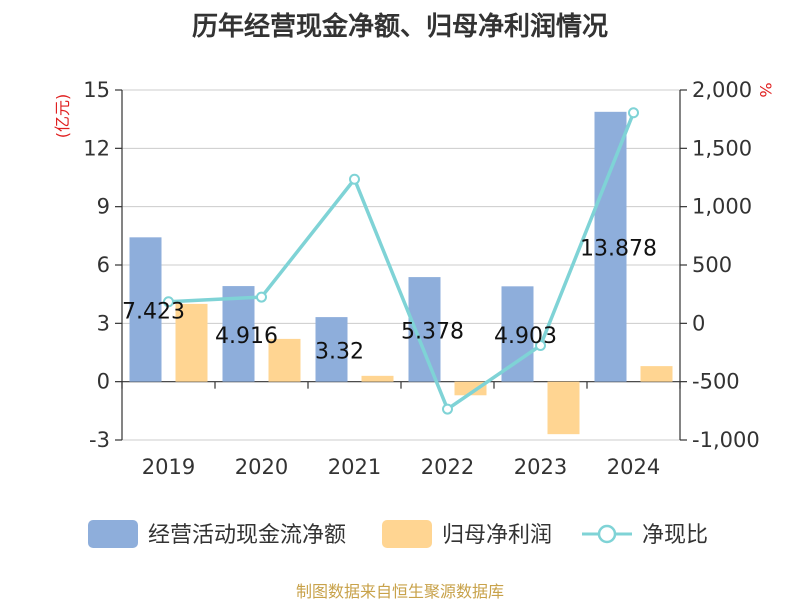 The width and height of the screenshot is (800, 602). I want to click on source-note: 制图数据来自恒生聚源数据库, so click(399, 591).